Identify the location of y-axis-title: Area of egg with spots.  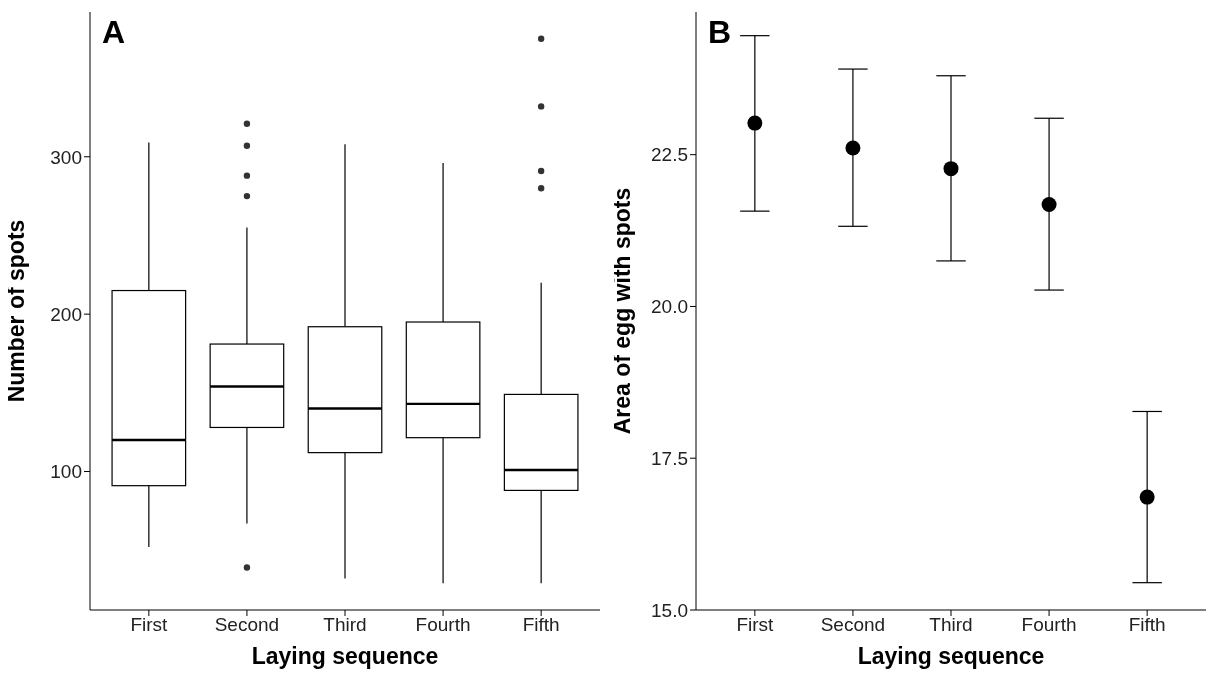
(622, 311).